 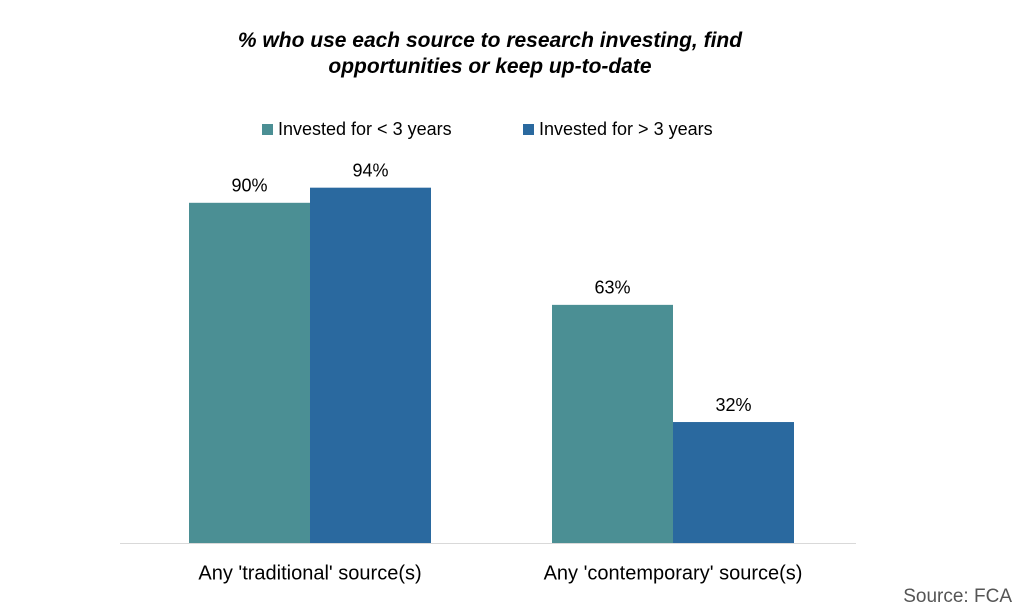 I want to click on legend-label: Invested for > 3 years, so click(x=626, y=129).